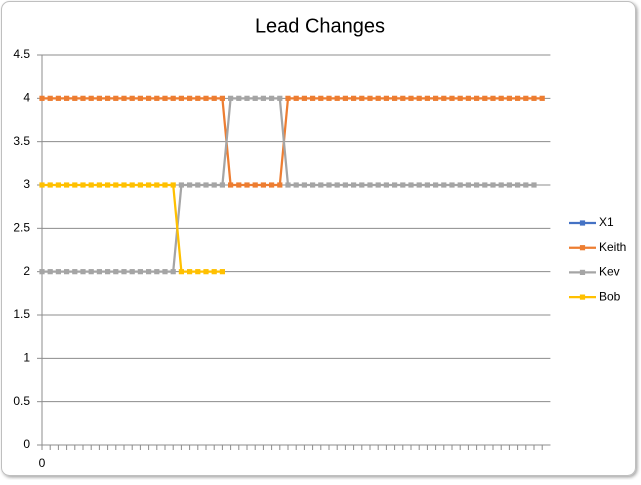  I want to click on y-tick-label: 2.5, so click(21, 228).